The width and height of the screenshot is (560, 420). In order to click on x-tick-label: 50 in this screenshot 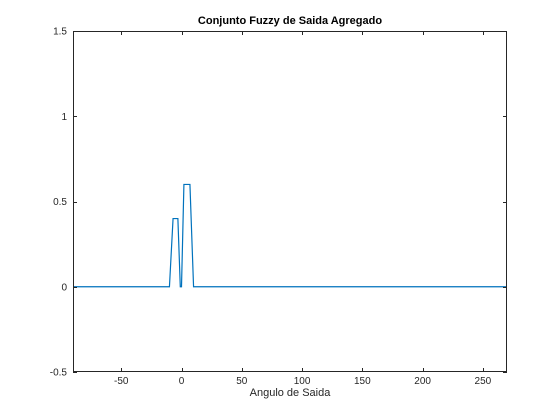, I will do `click(242, 381)`.